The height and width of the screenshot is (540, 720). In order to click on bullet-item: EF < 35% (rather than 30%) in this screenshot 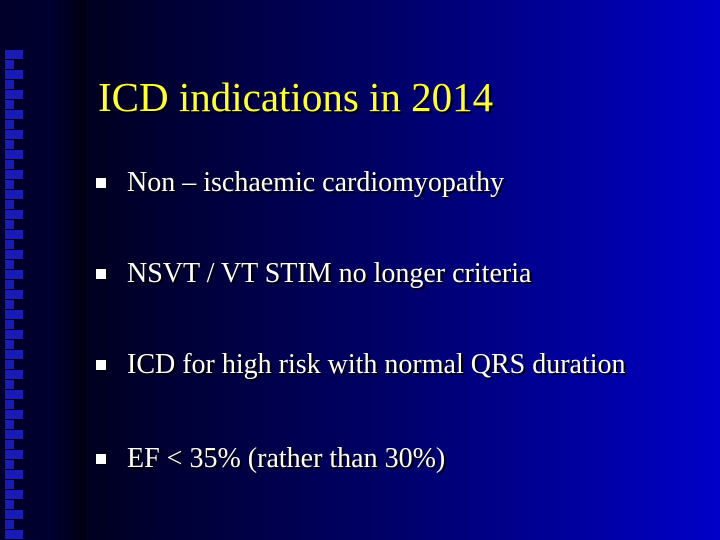, I will do `click(270, 459)`.